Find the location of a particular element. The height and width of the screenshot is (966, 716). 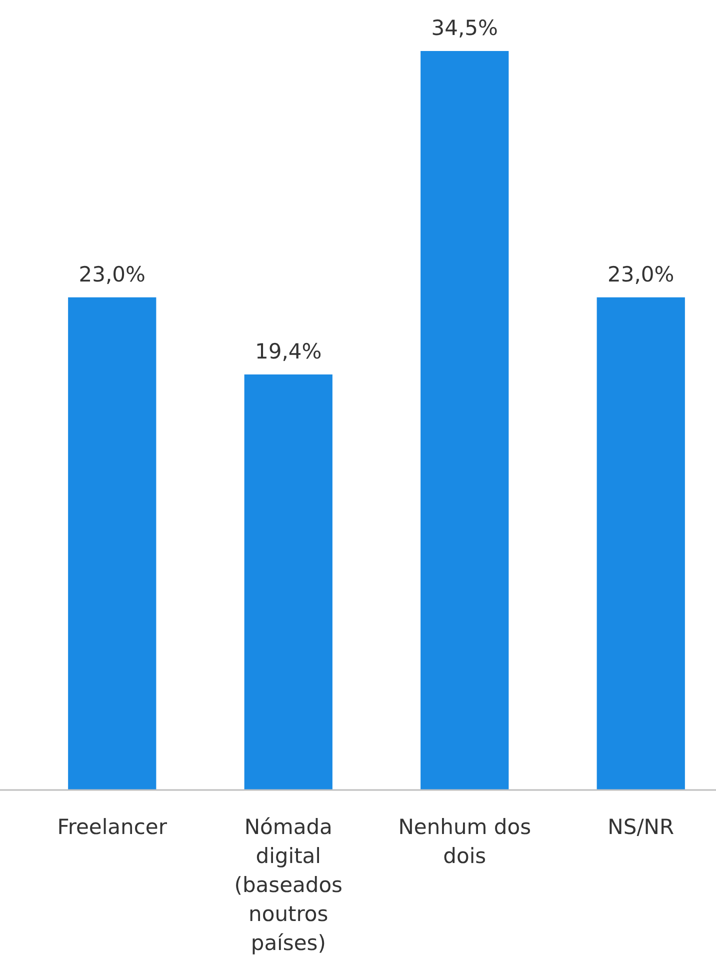

x-tick-label: Nenhum dos dois is located at coordinates (465, 841).